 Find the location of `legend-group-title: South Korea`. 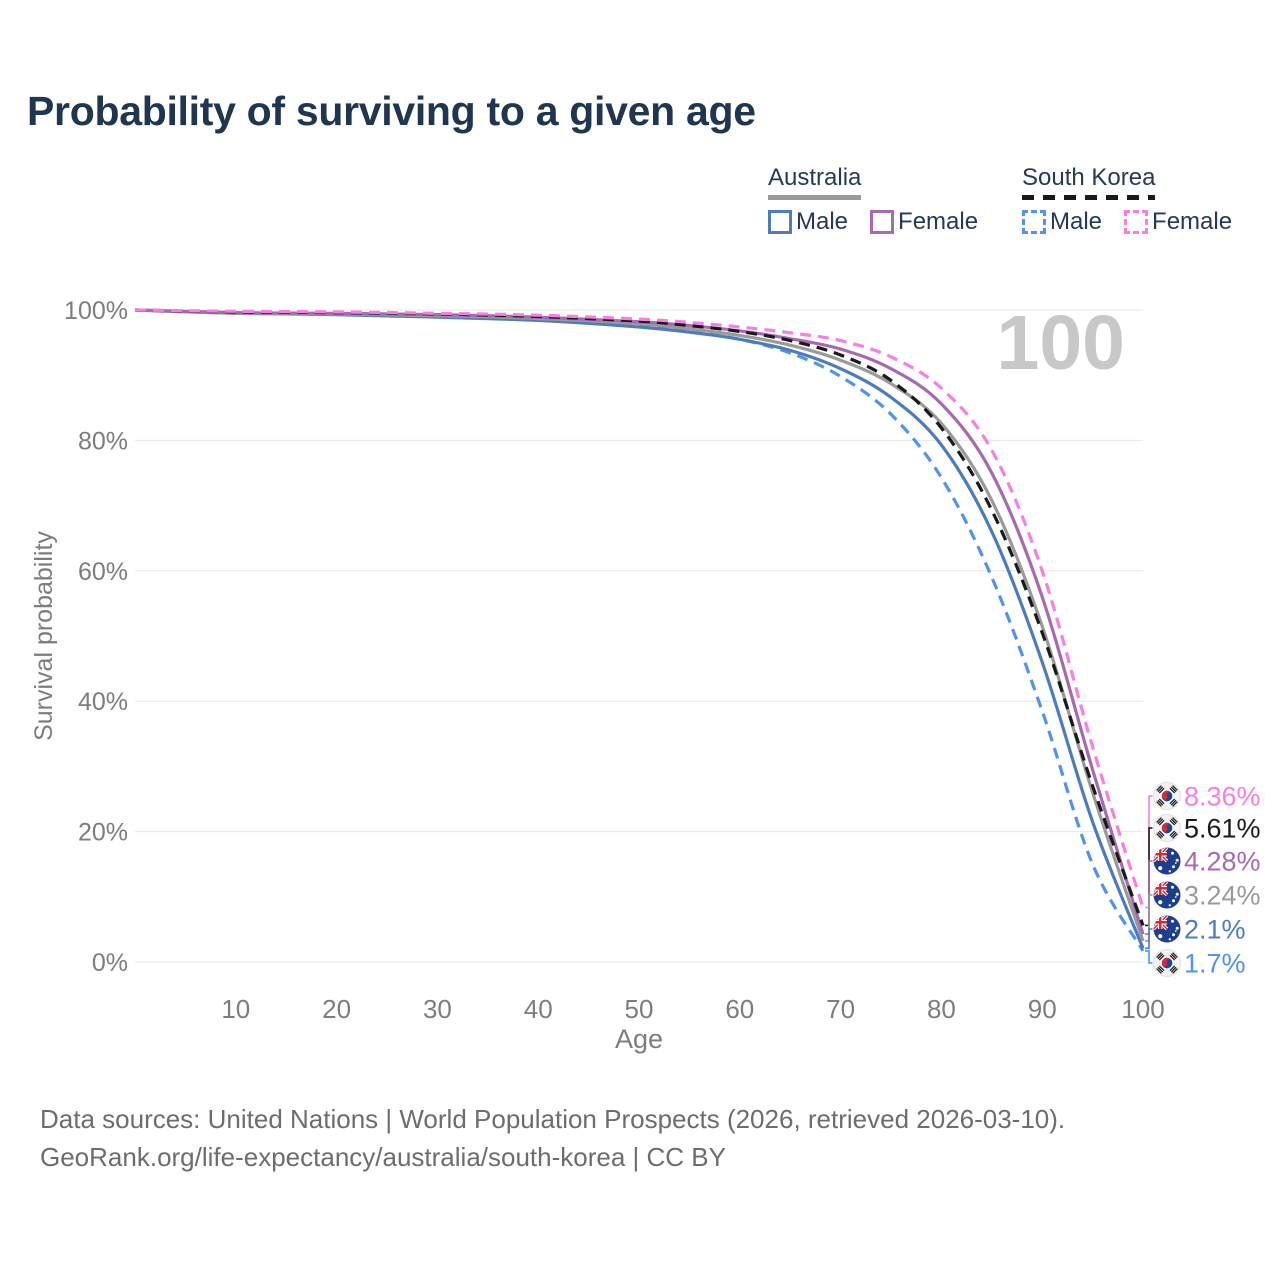

legend-group-title: South Korea is located at coordinates (1089, 177).